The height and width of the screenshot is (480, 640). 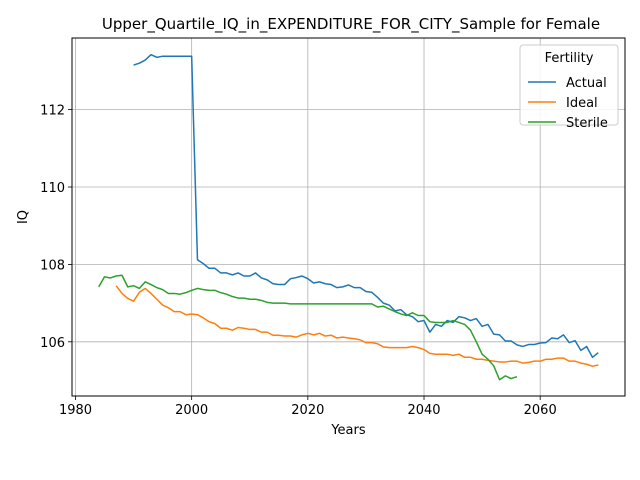 What do you see at coordinates (587, 123) in the screenshot?
I see `legend-label-sterile: Sterile` at bounding box center [587, 123].